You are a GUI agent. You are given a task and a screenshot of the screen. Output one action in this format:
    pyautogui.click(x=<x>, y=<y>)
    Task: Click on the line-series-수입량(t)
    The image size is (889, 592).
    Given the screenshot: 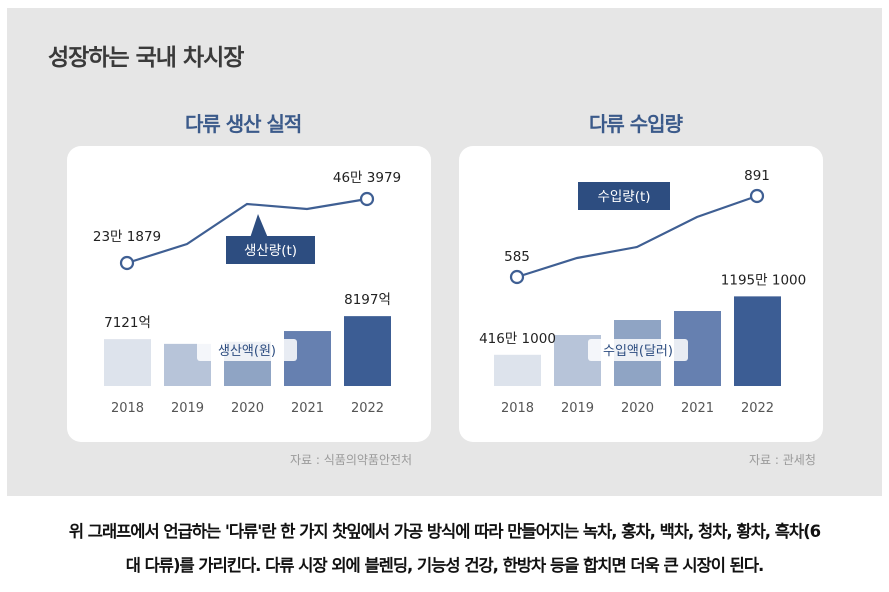 What is the action you would take?
    pyautogui.click(x=637, y=236)
    